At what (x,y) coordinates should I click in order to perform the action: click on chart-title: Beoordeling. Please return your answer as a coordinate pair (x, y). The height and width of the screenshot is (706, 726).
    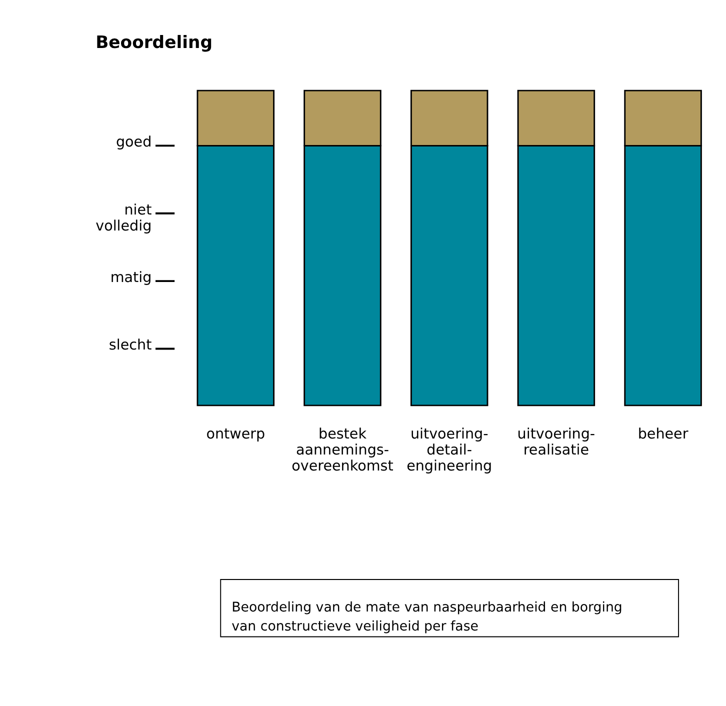
    Looking at the image, I should click on (154, 42).